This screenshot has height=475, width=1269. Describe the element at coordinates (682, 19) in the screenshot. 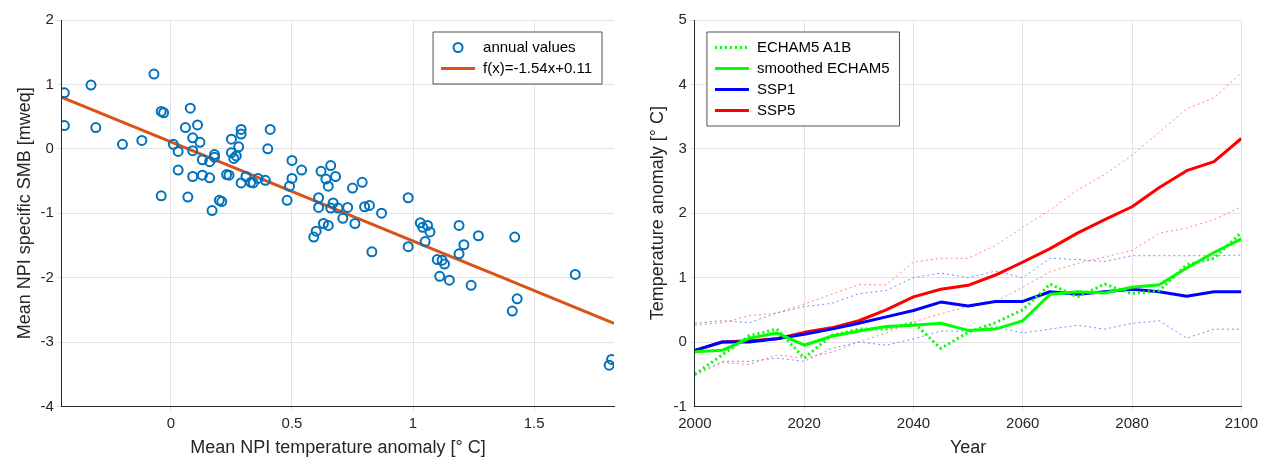

I see `y-tick-label: 5` at that location.